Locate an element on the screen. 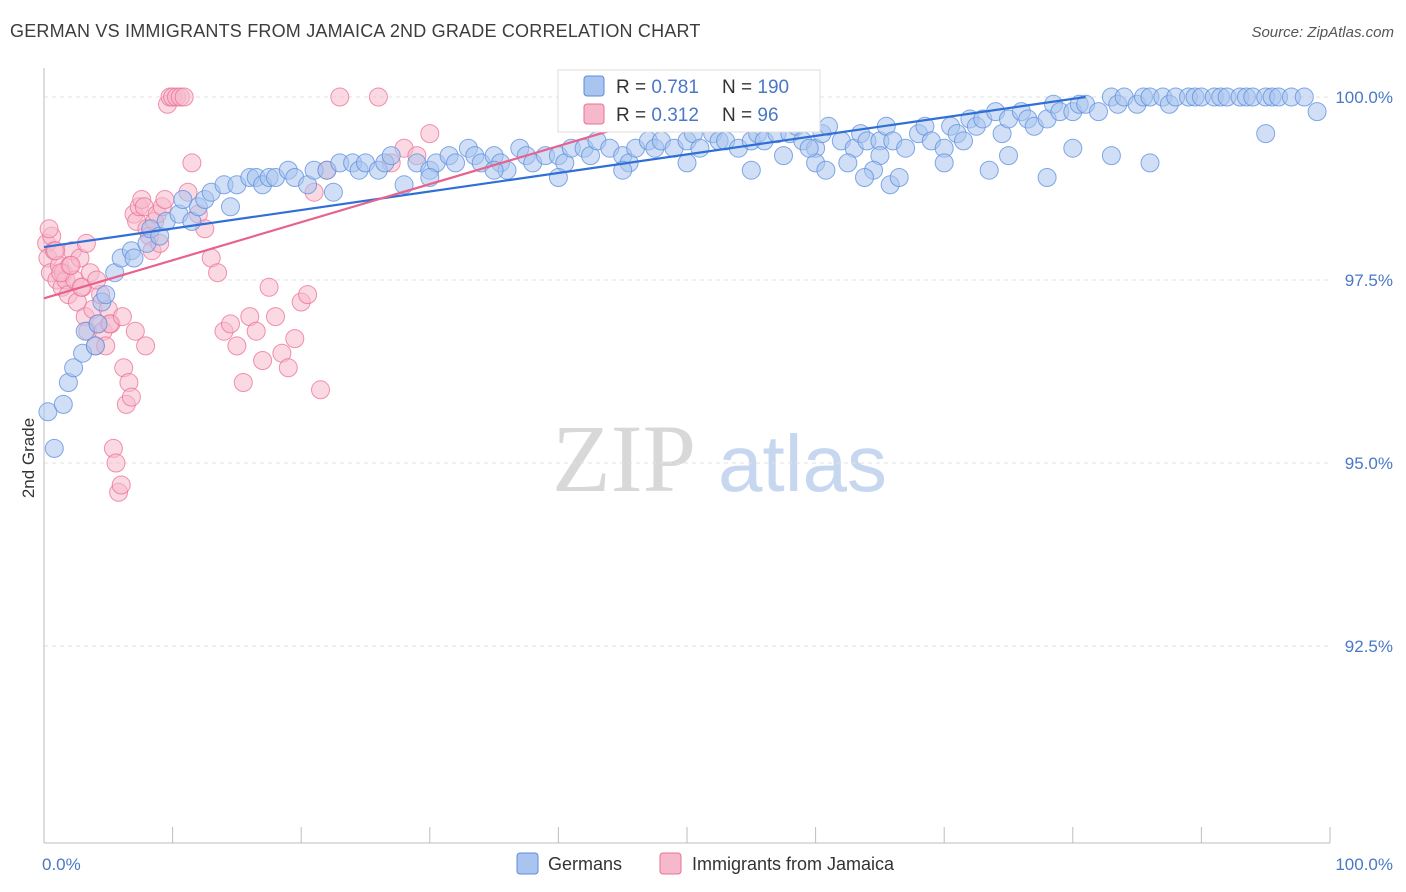  legend: Germans Immigrants from Jamaica is located at coordinates (705, 863).